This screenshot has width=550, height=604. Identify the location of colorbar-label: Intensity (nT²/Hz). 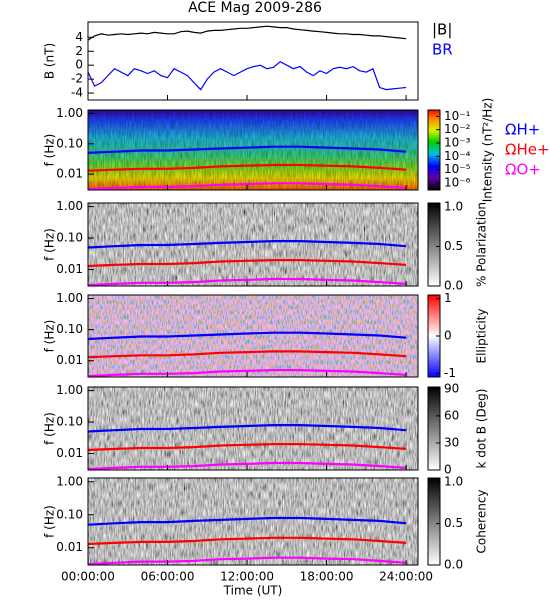
(488, 150).